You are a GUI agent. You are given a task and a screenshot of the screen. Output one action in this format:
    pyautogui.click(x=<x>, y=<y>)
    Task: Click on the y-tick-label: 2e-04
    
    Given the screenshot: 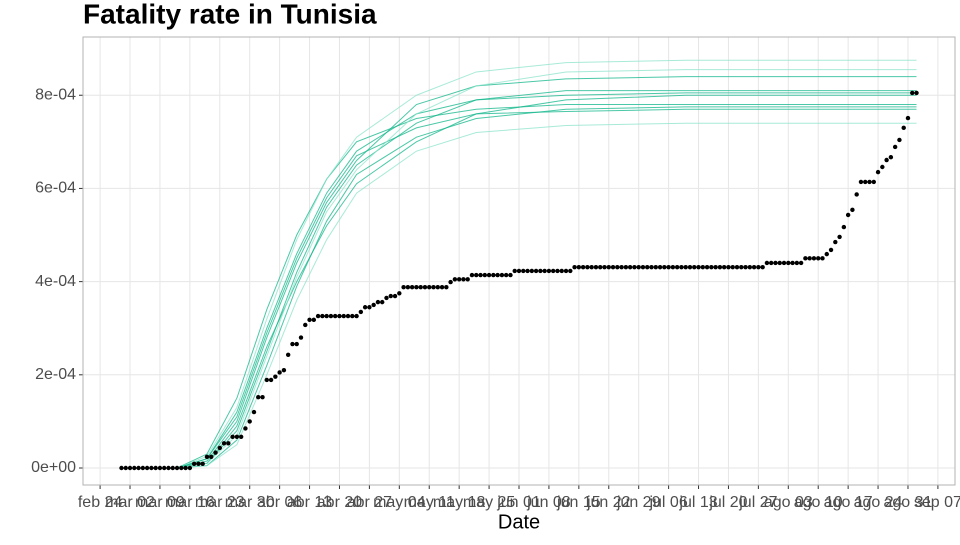 What is the action you would take?
    pyautogui.click(x=55, y=374)
    